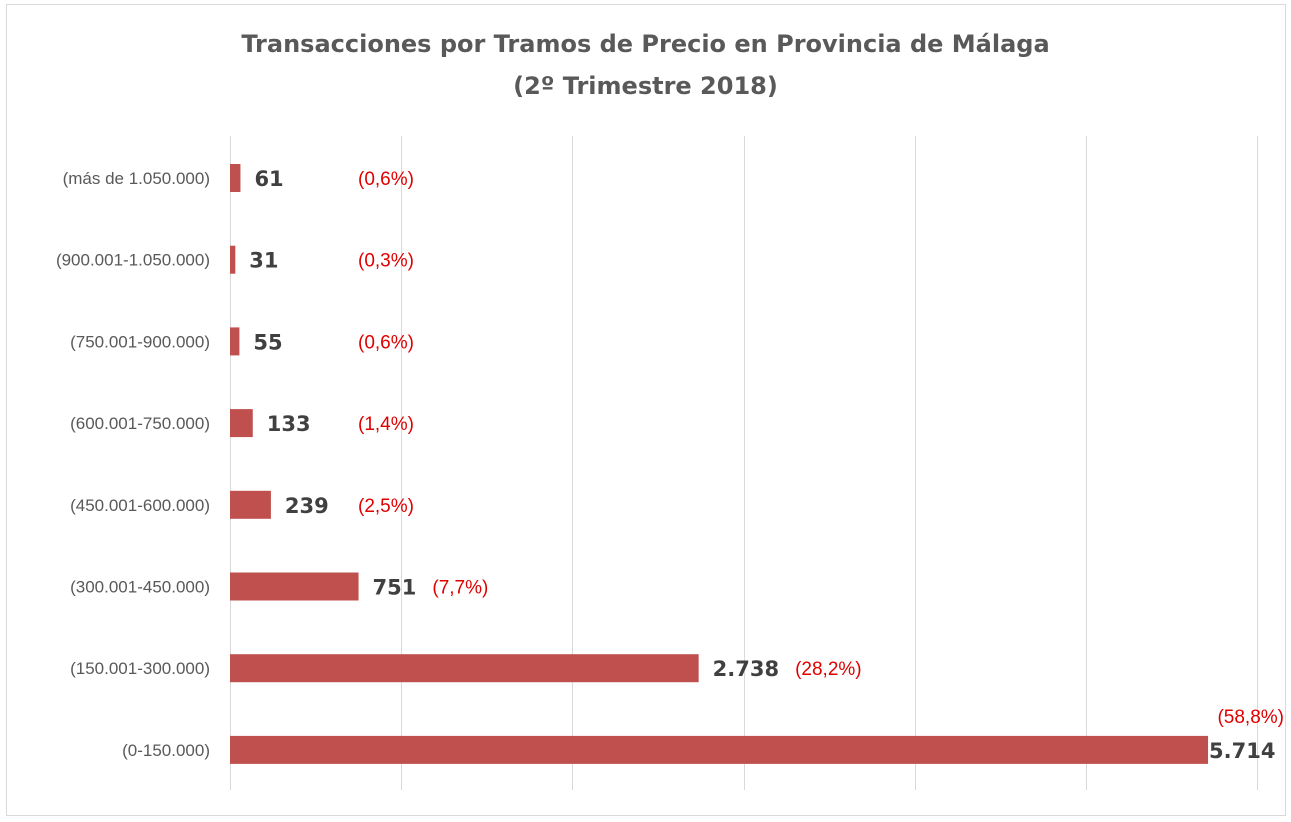 The image size is (1291, 822). I want to click on category-label-7: (0-150.000), so click(166, 750).